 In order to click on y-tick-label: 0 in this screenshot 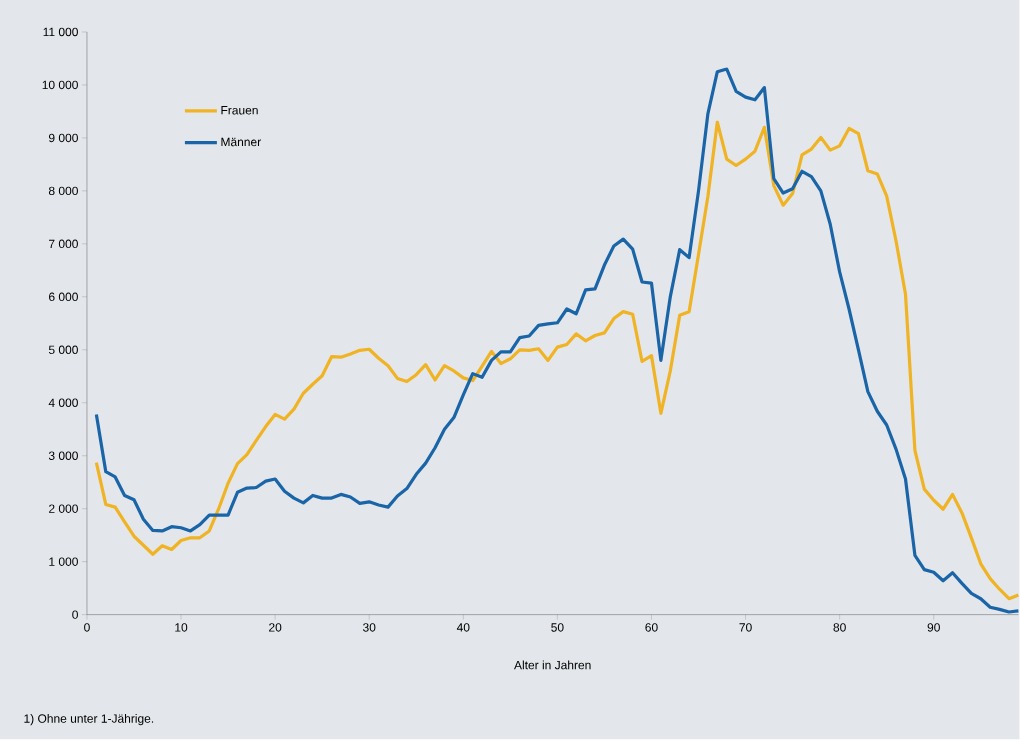, I will do `click(75, 615)`.